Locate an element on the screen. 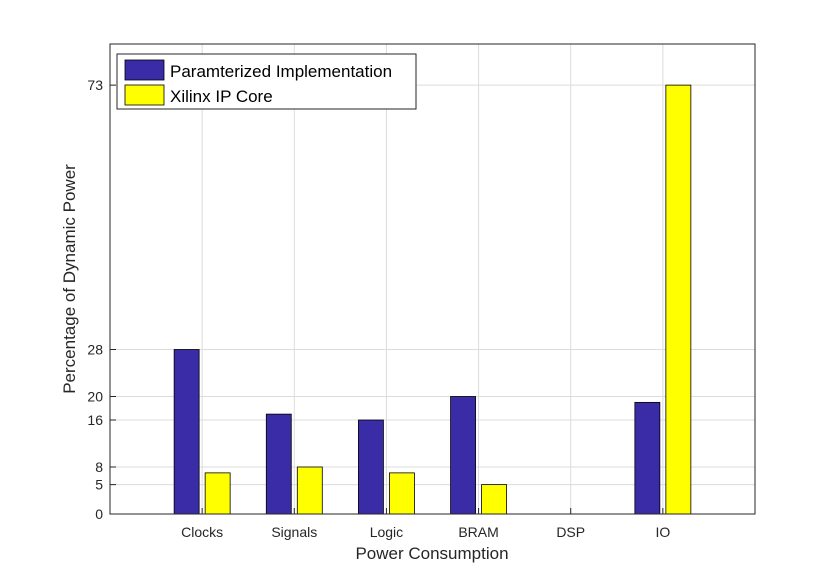 Image resolution: width=836 pixels, height=582 pixels. bar-paramterized-clocks is located at coordinates (186, 432).